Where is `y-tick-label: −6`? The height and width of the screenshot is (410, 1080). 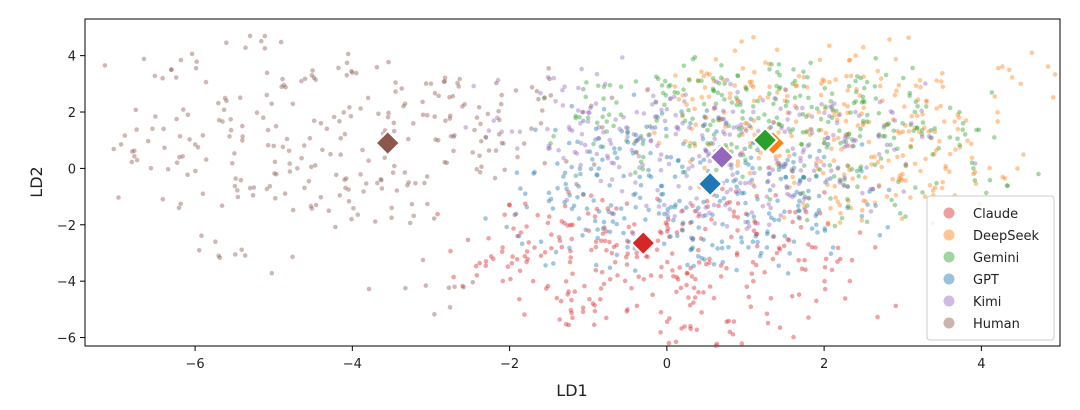 y-tick-label: −6 is located at coordinates (66, 339).